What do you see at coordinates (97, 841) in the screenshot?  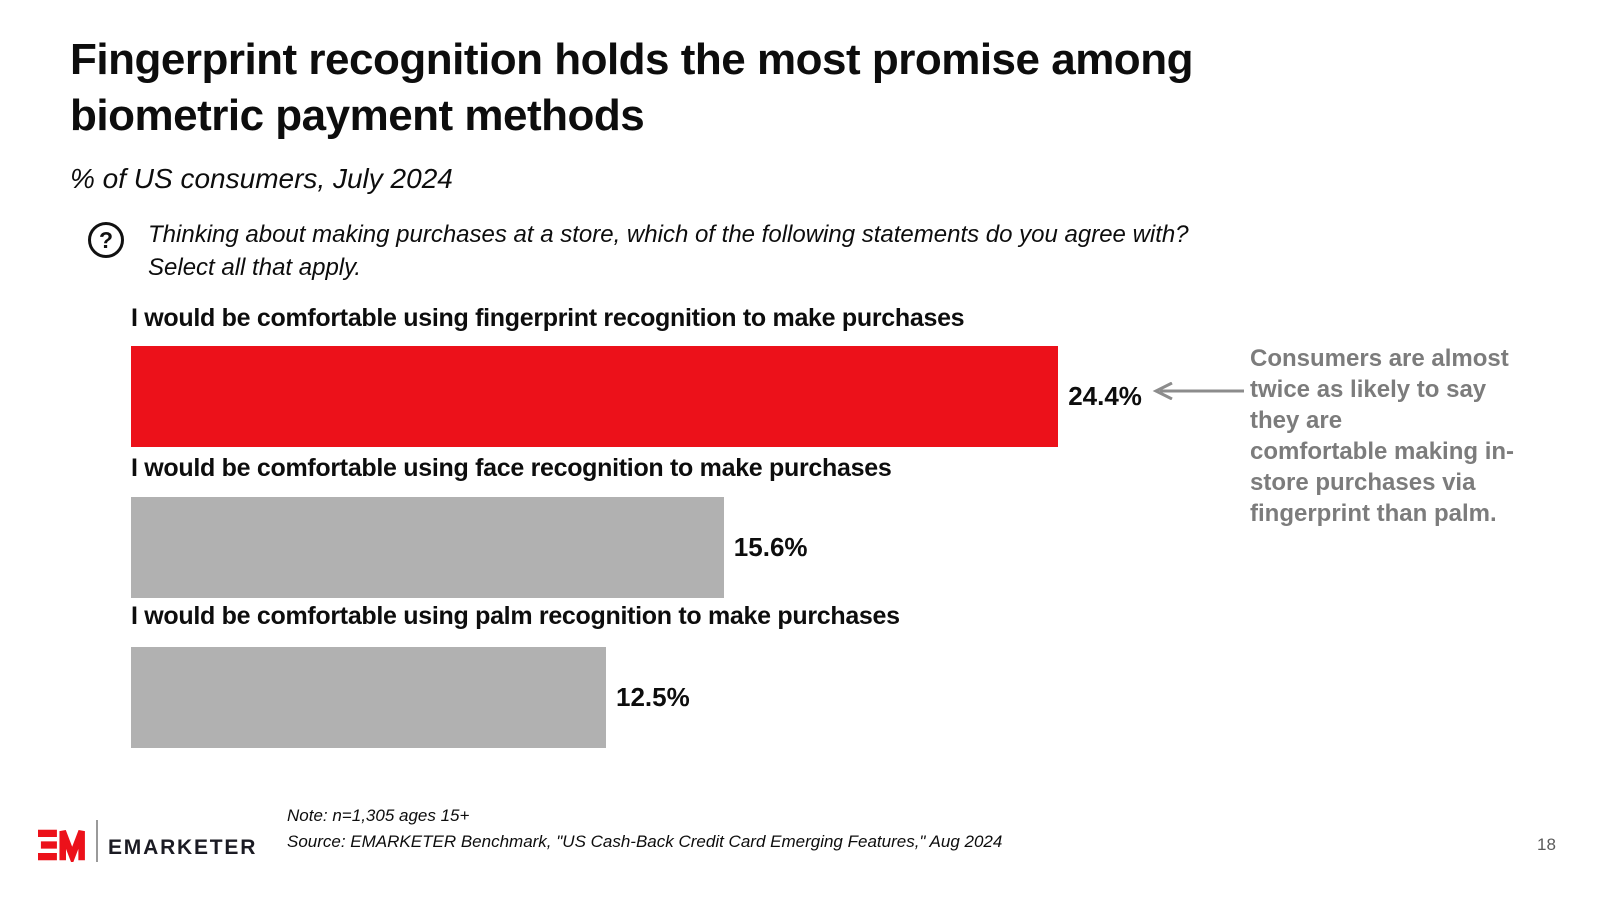 I see `logo-divider` at bounding box center [97, 841].